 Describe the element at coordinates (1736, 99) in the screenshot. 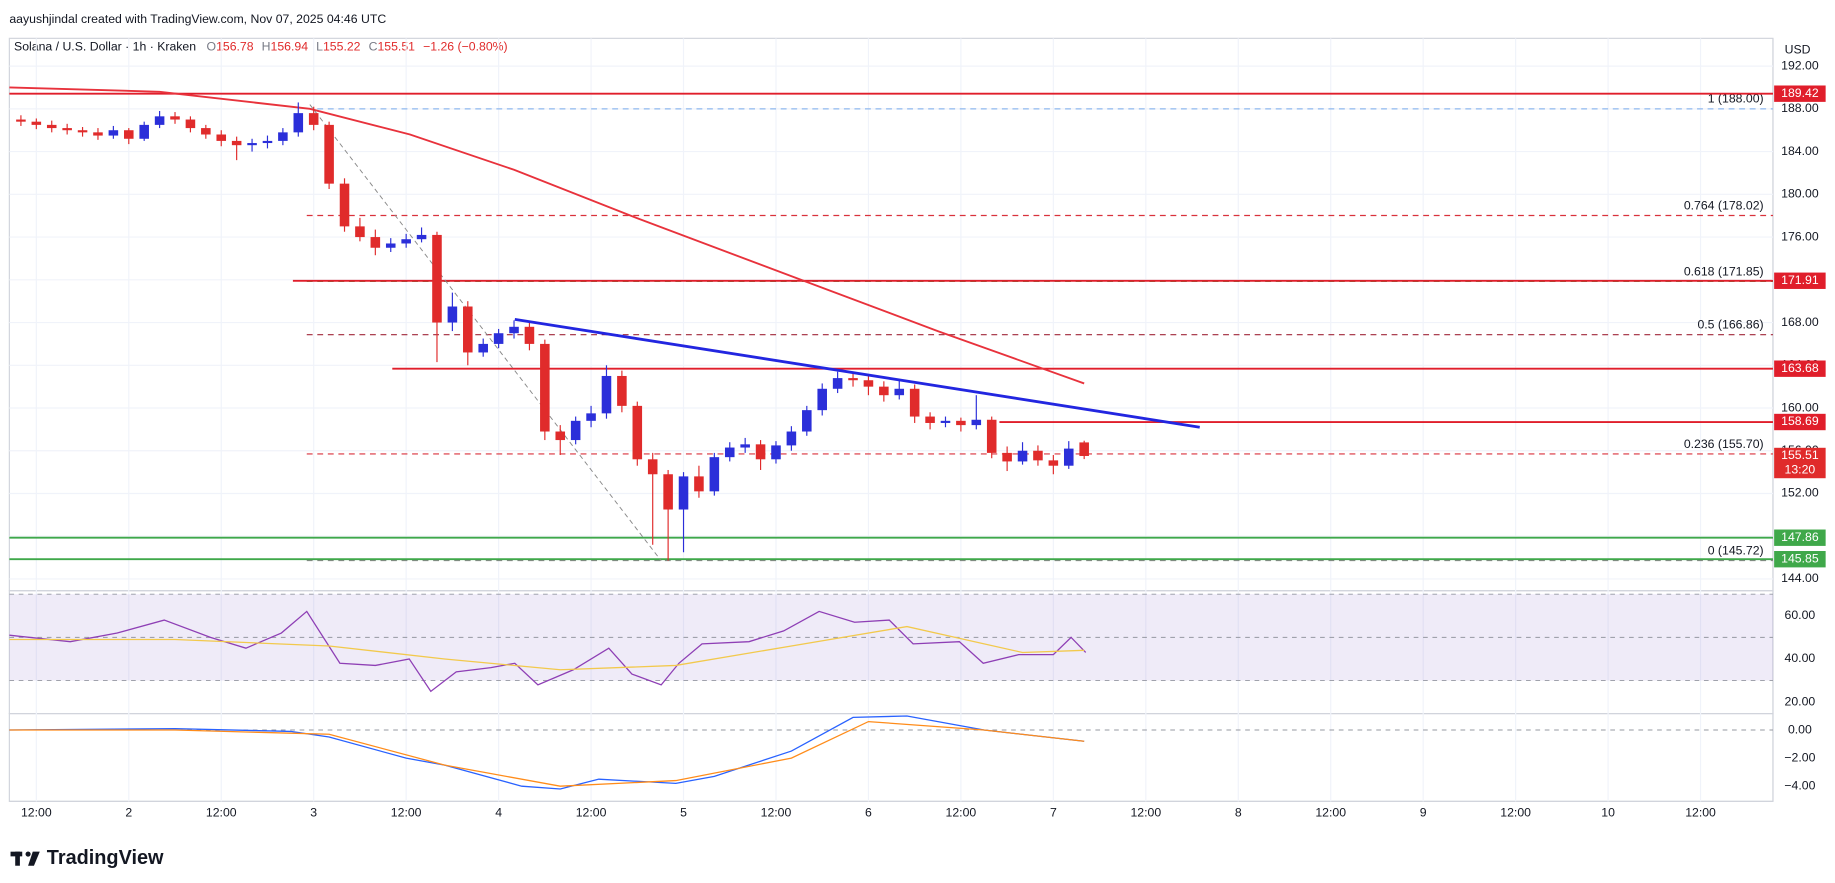

I see `fib-label: 1 (188.00)` at that location.